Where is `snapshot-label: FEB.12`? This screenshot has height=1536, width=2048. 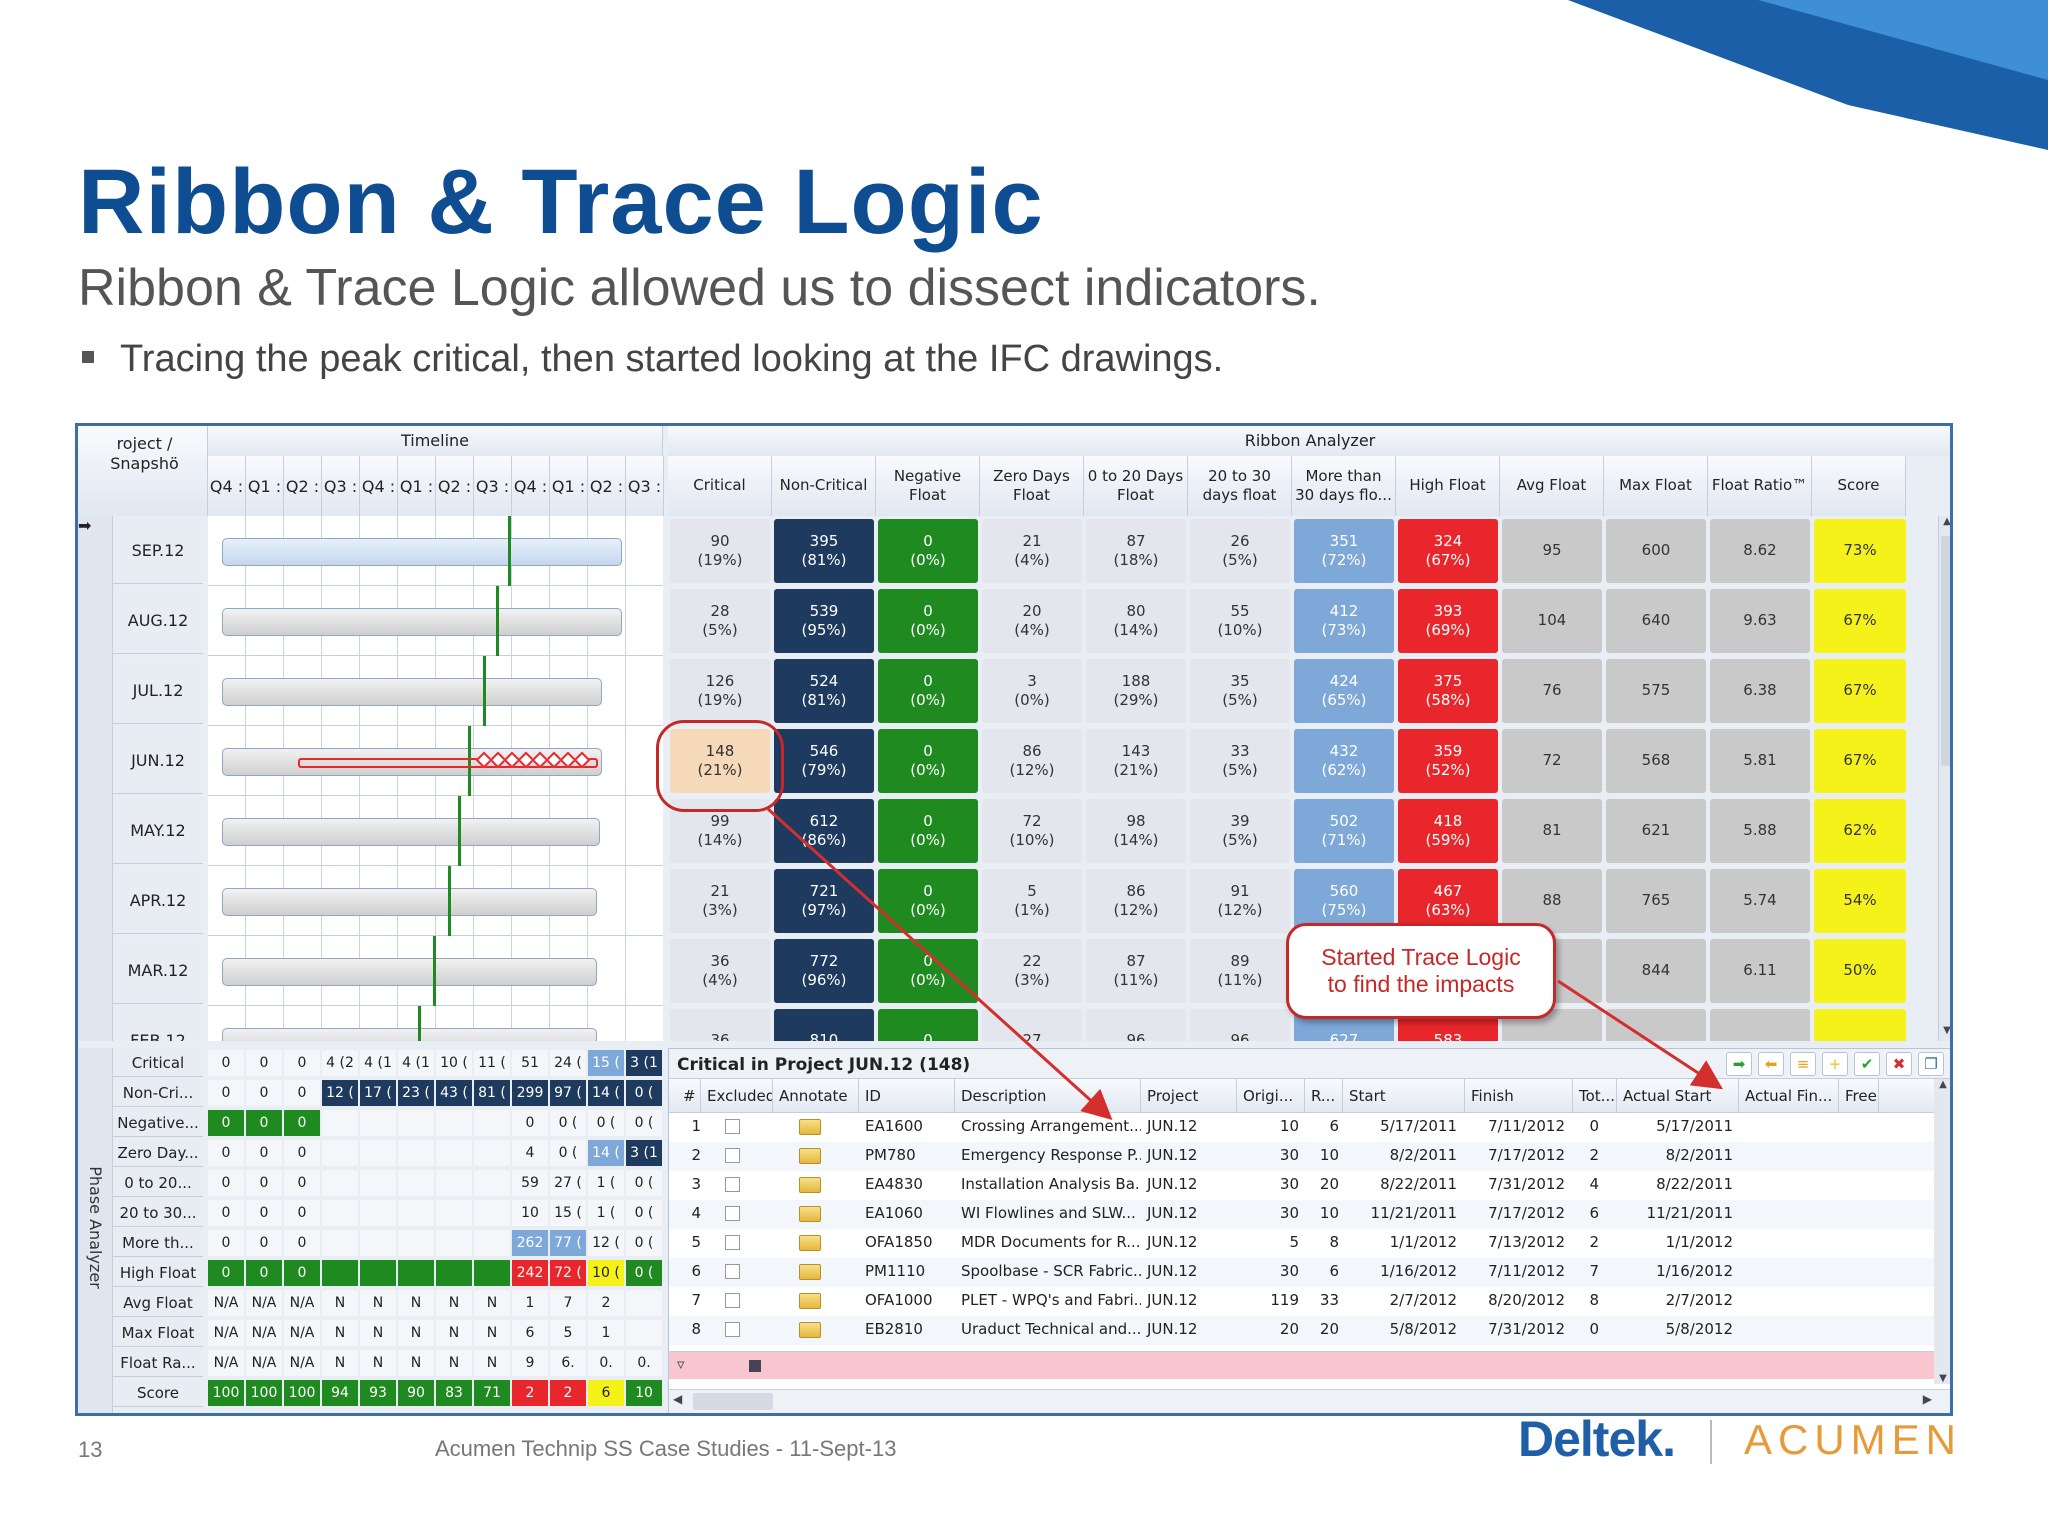
snapshot-label: FEB.12 is located at coordinates (158, 1024).